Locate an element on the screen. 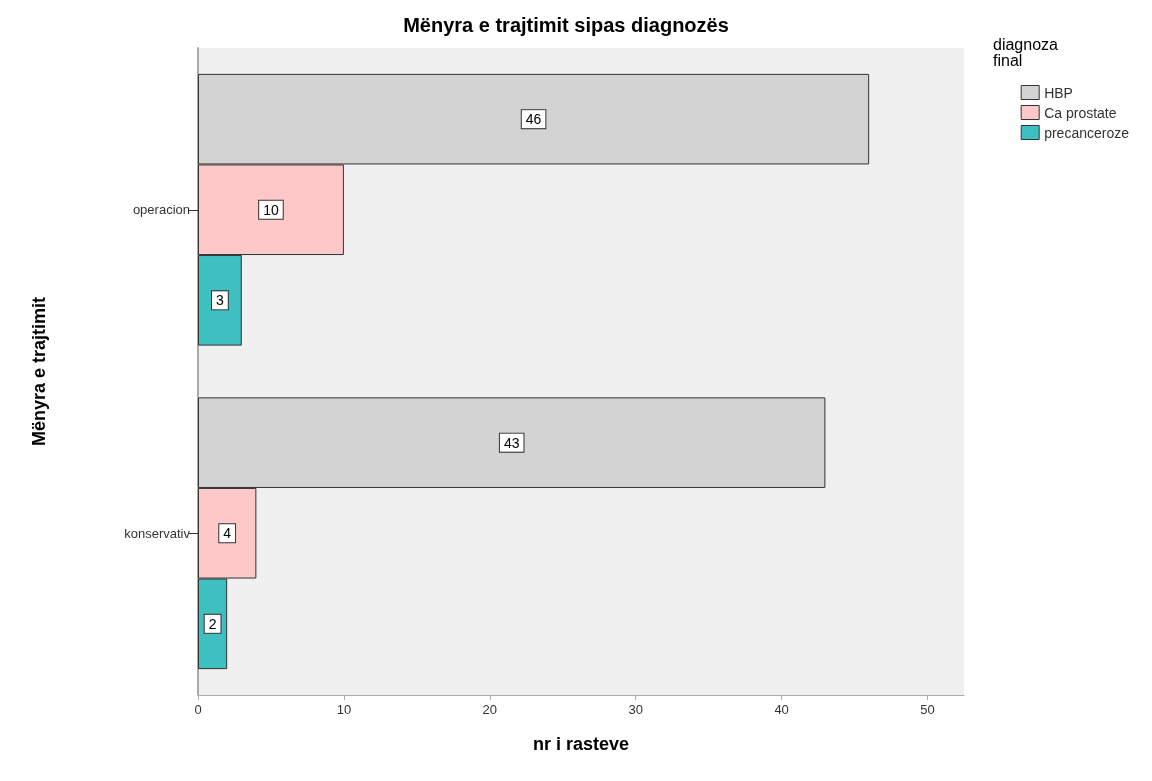 The width and height of the screenshot is (1152, 781). x-axis-title: nr i rasteve is located at coordinates (581, 744).